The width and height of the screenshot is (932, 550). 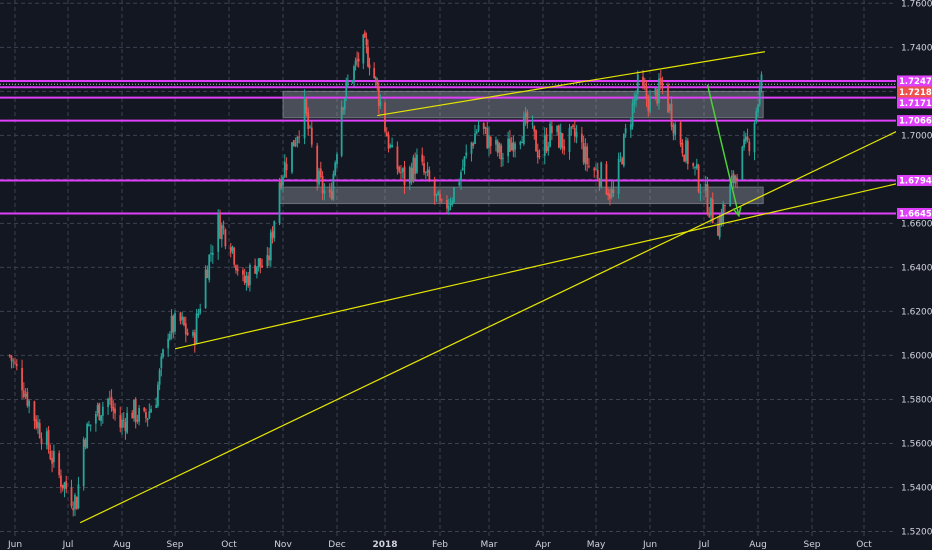 I want to click on time-axis-panel, so click(x=448, y=543).